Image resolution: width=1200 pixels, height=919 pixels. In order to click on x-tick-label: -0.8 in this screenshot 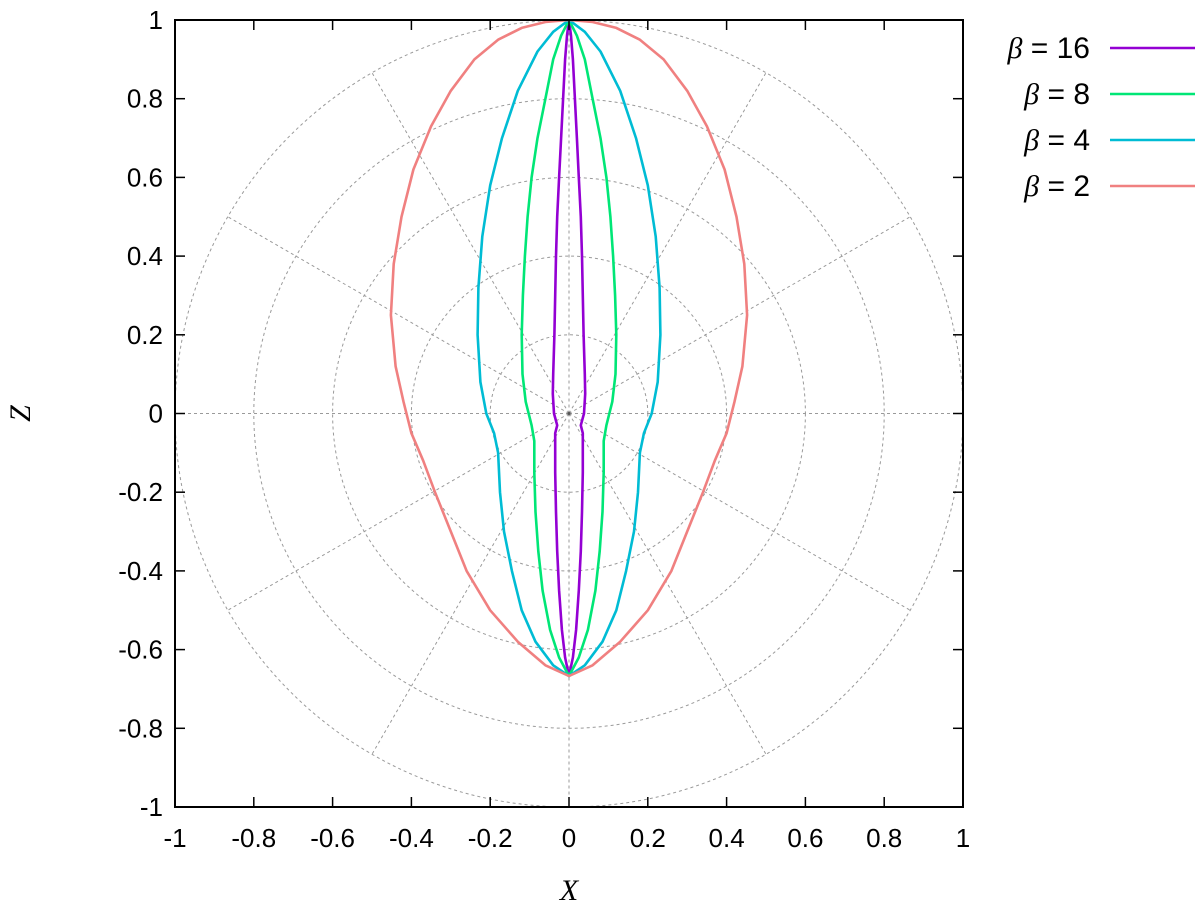, I will do `click(253, 838)`.